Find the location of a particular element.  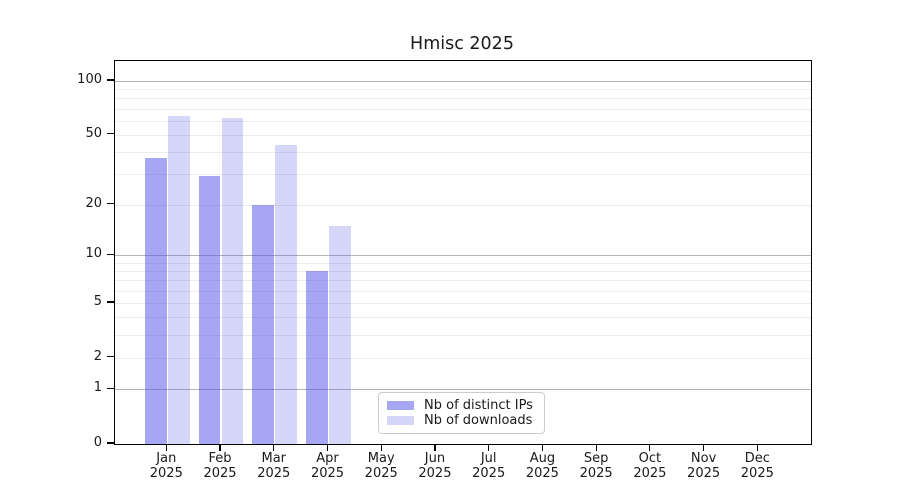

x-tick-label: Apr 2025 is located at coordinates (327, 466).